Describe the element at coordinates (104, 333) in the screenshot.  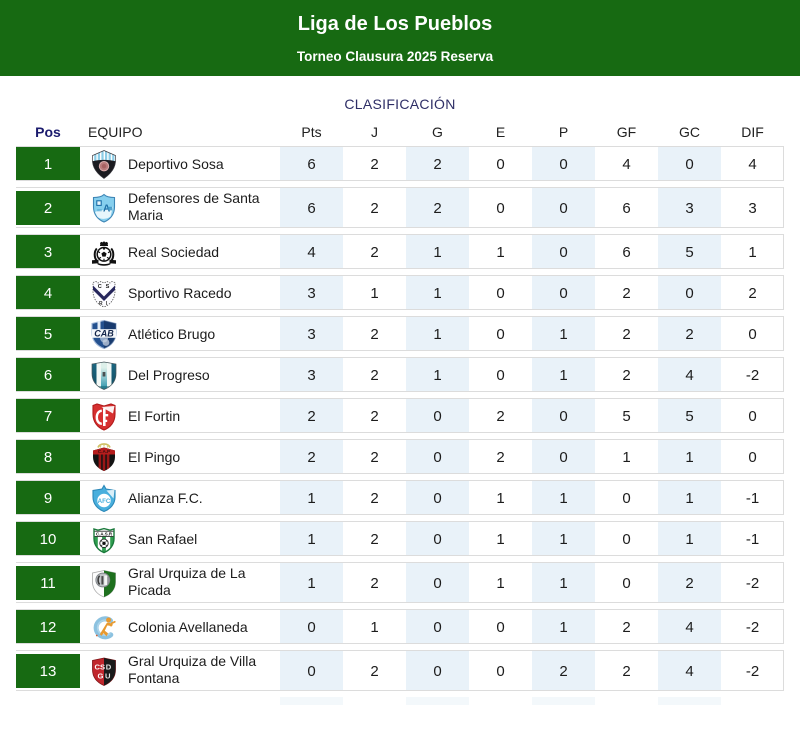
I see `svg-text: CAB` at that location.